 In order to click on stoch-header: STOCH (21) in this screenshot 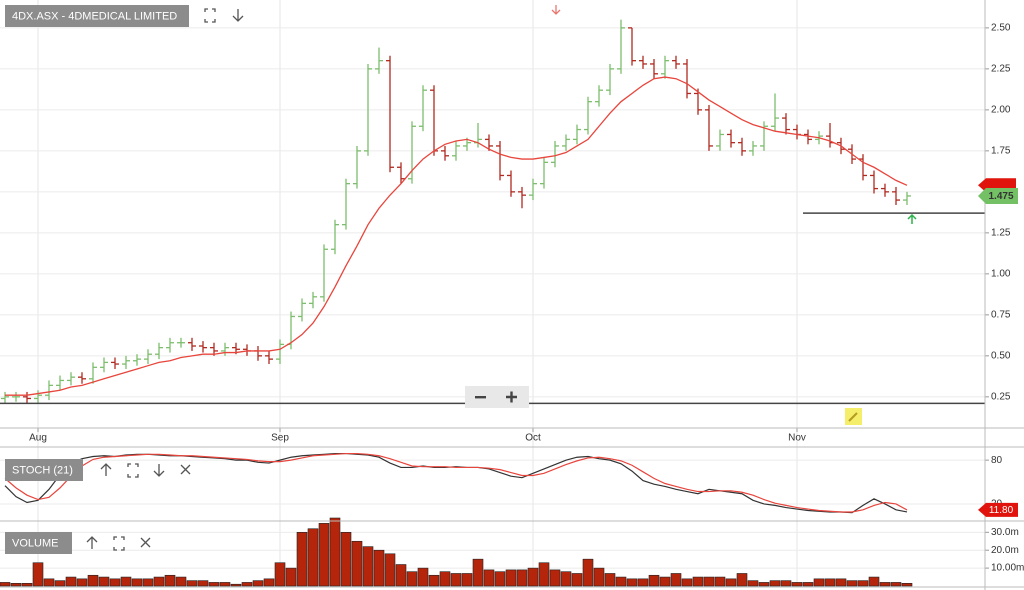, I will do `click(44, 470)`.